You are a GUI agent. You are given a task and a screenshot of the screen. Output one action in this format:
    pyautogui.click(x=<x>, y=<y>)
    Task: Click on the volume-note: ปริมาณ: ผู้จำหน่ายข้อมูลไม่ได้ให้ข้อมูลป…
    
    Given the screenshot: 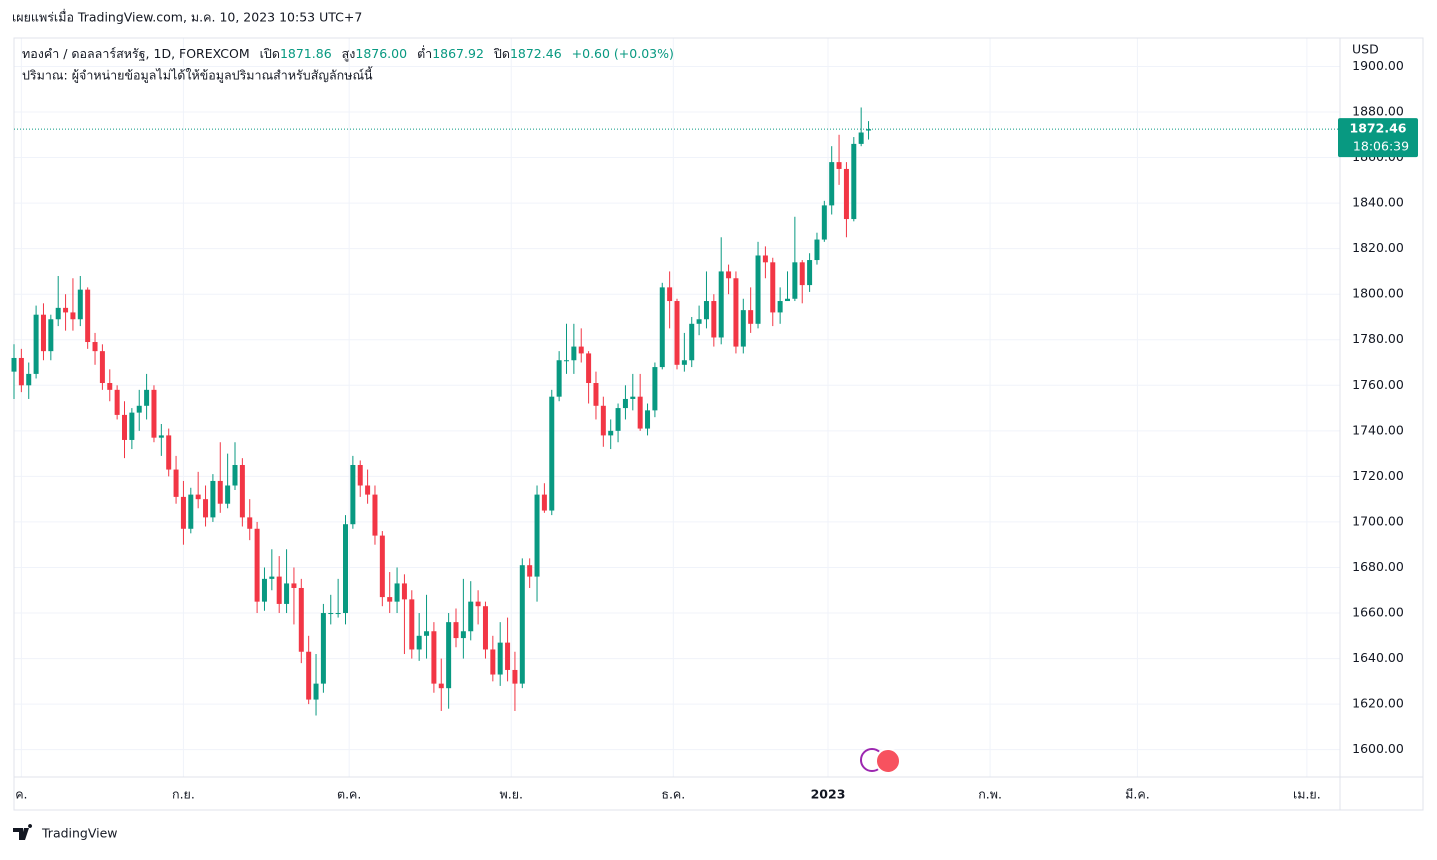 What is the action you would take?
    pyautogui.click(x=197, y=75)
    